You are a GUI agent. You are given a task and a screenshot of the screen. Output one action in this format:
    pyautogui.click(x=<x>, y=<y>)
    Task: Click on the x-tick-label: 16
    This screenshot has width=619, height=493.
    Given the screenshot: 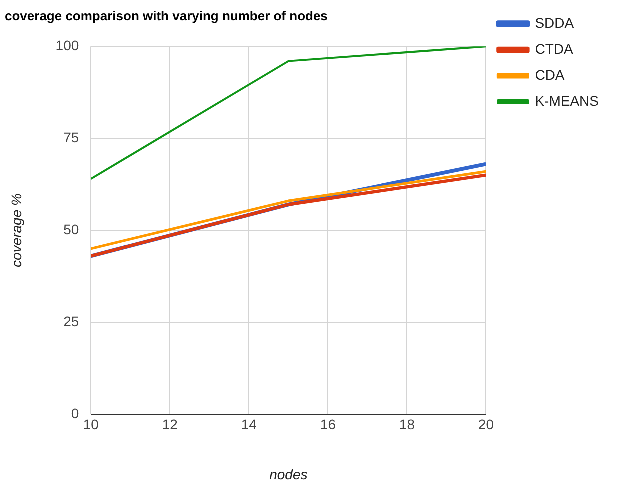 What is the action you would take?
    pyautogui.click(x=328, y=424)
    